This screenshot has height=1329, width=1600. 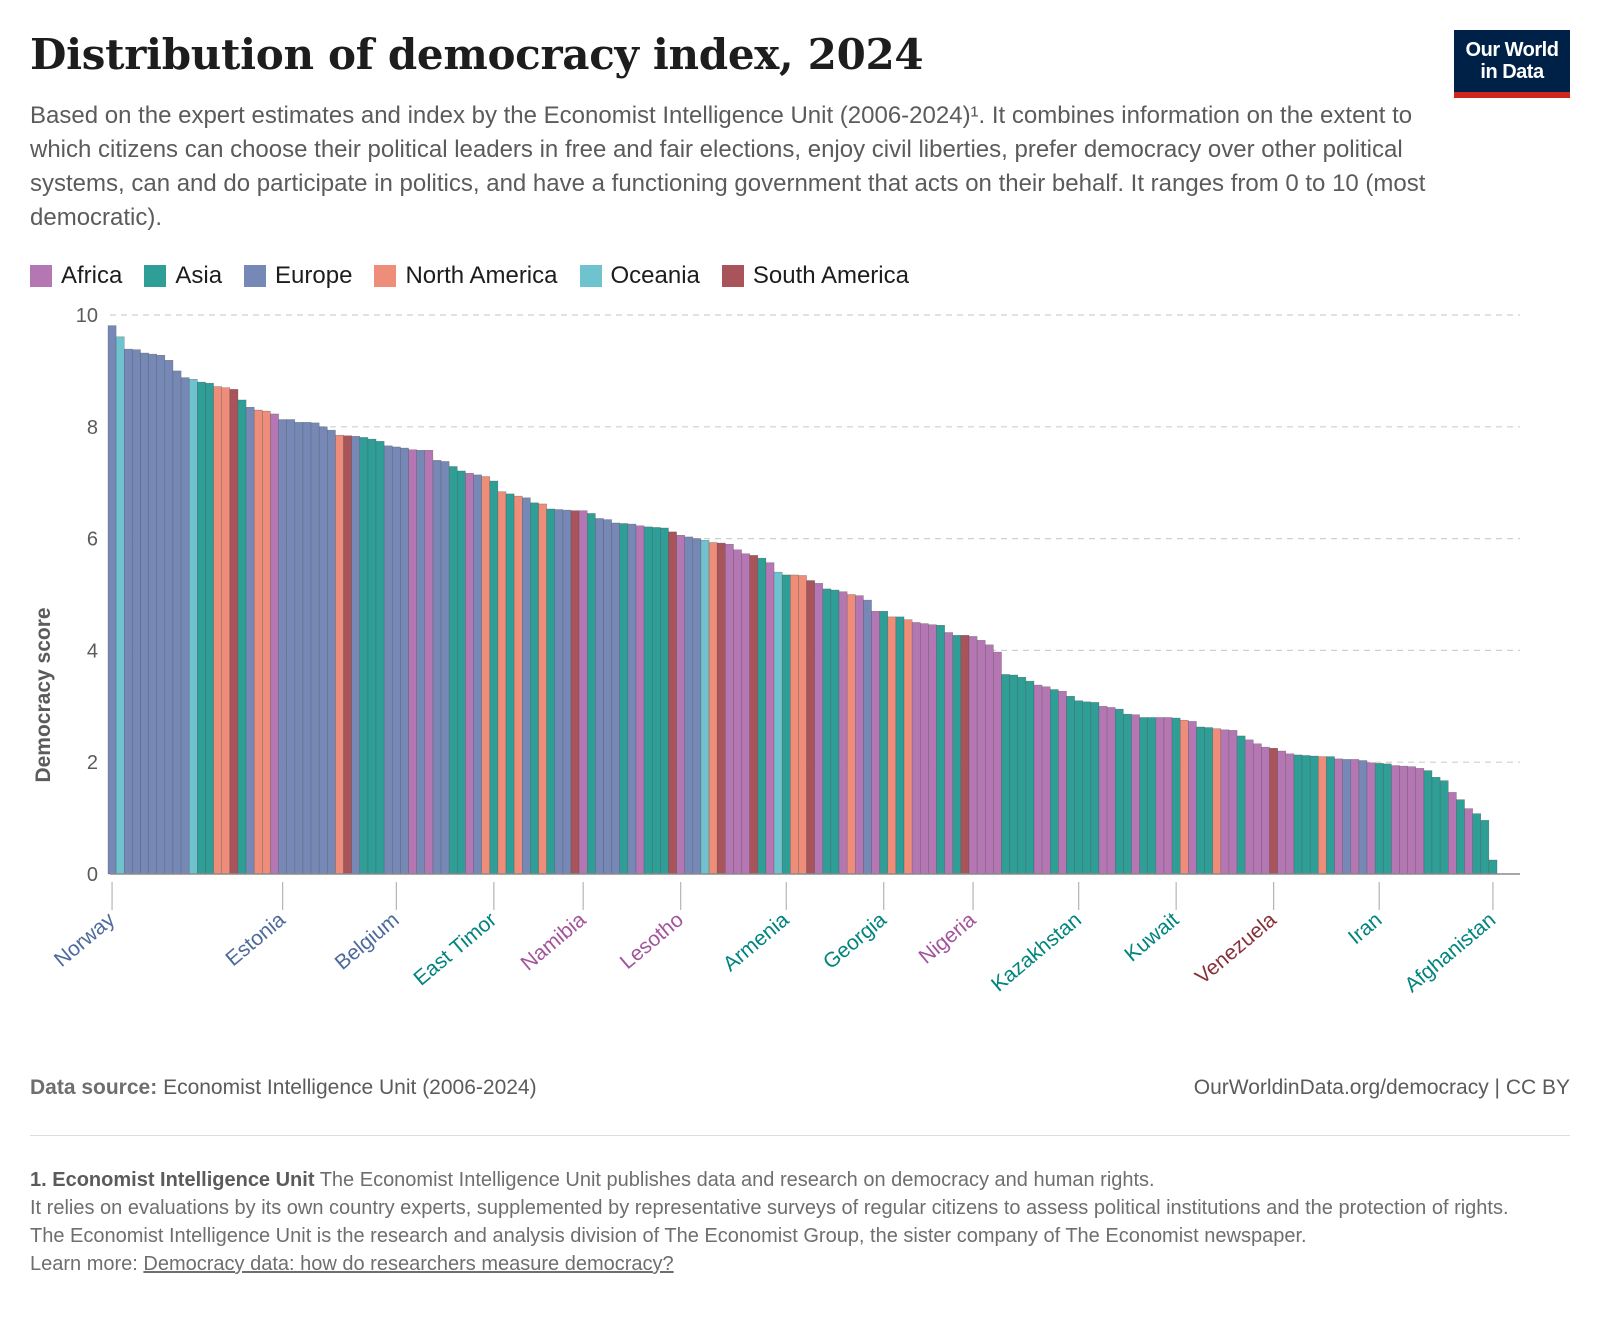 I want to click on legend-item-south-america: South America, so click(x=815, y=276).